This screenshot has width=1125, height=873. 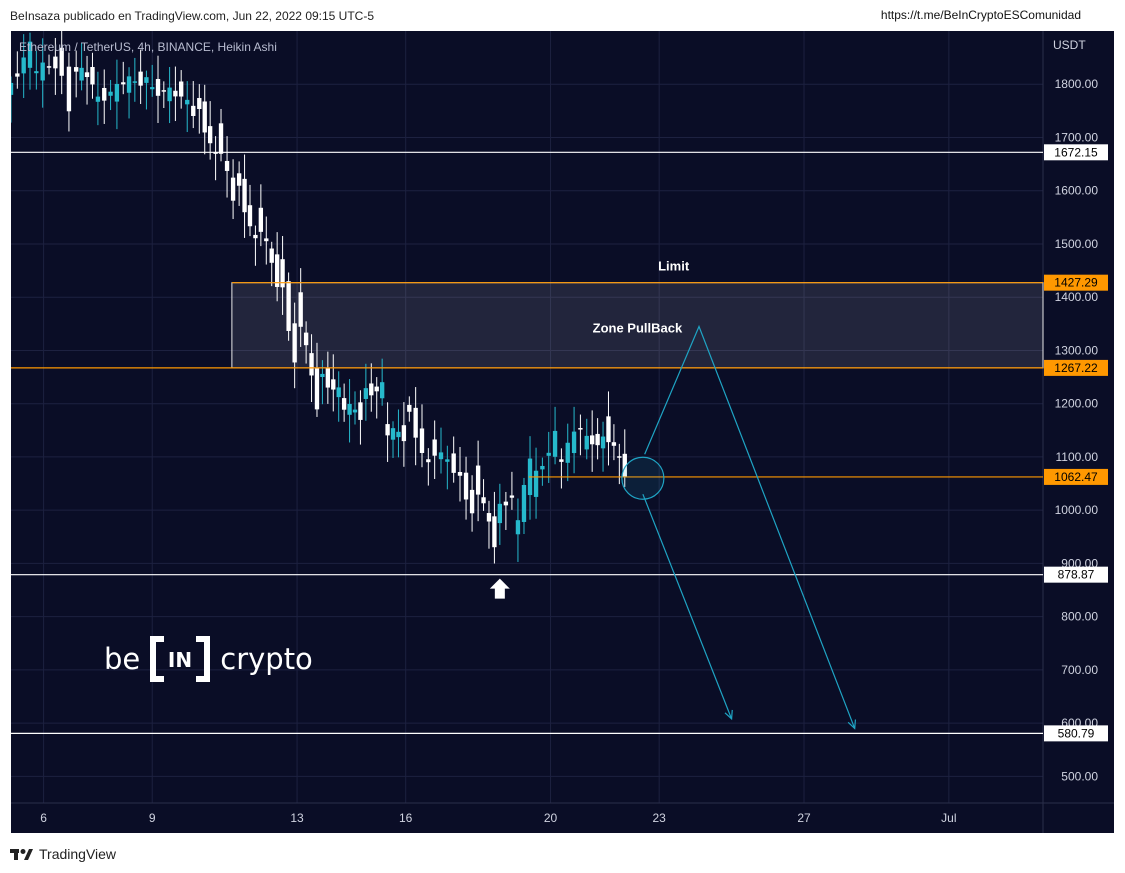 I want to click on watermark-in: IN, so click(x=180, y=660).